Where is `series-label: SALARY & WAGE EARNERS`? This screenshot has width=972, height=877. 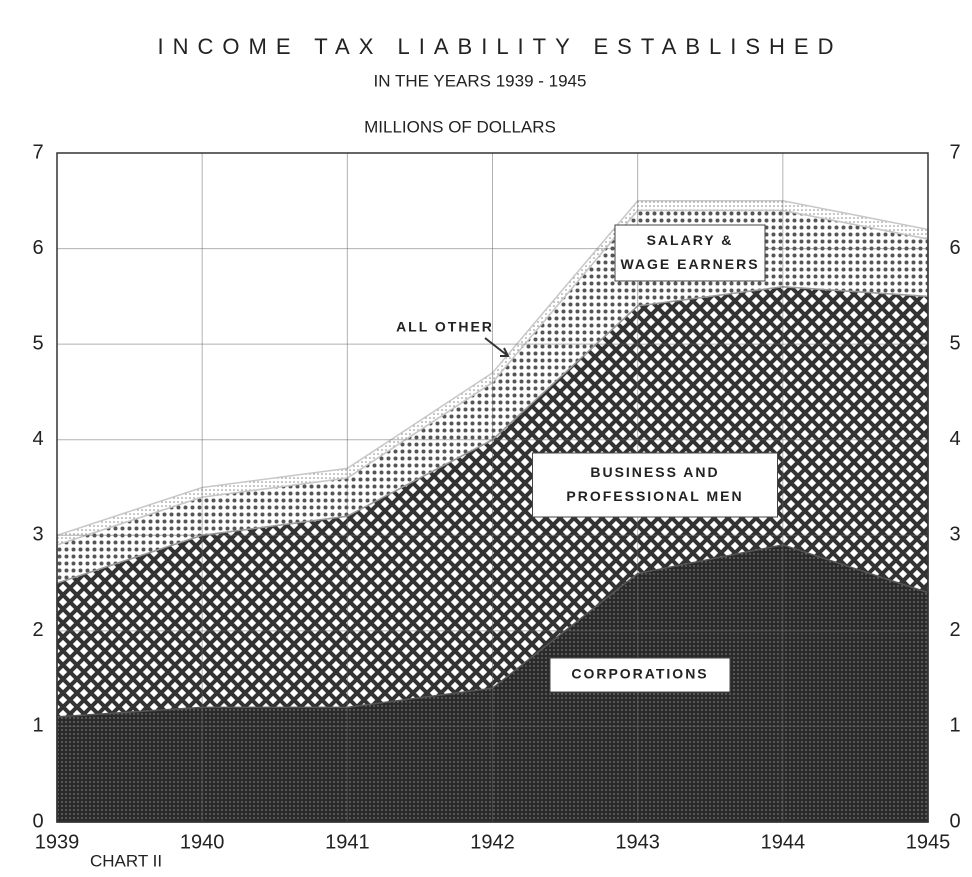
series-label: SALARY & WAGE EARNERS is located at coordinates (689, 252).